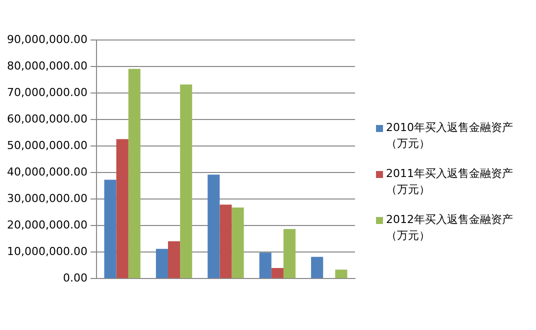 This screenshot has height=330, width=536. Describe the element at coordinates (47, 171) in the screenshot. I see `y-tick-label: 40,000,000.00` at that location.